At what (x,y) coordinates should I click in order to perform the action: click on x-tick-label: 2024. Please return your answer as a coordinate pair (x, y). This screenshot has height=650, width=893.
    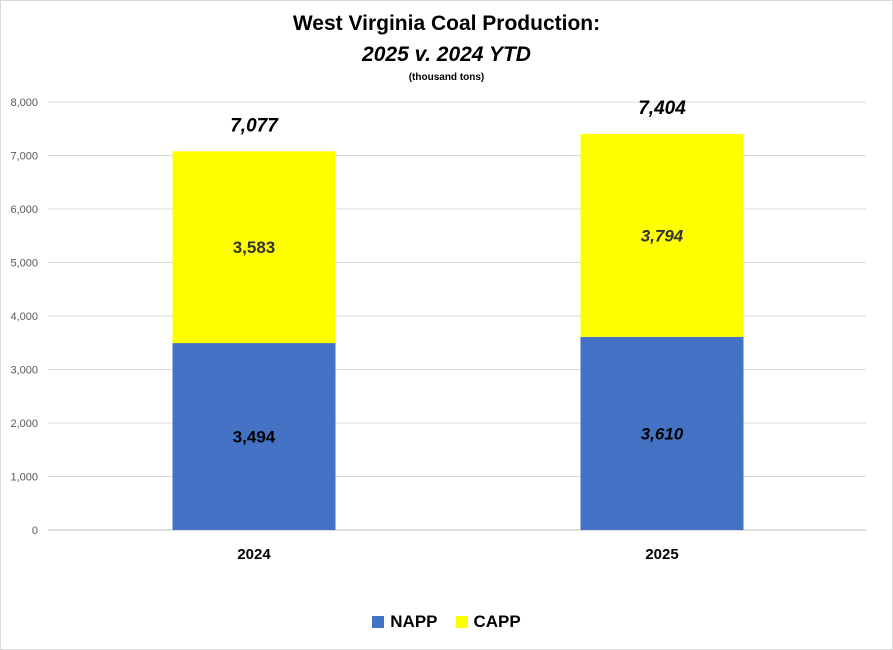
    Looking at the image, I should click on (254, 554).